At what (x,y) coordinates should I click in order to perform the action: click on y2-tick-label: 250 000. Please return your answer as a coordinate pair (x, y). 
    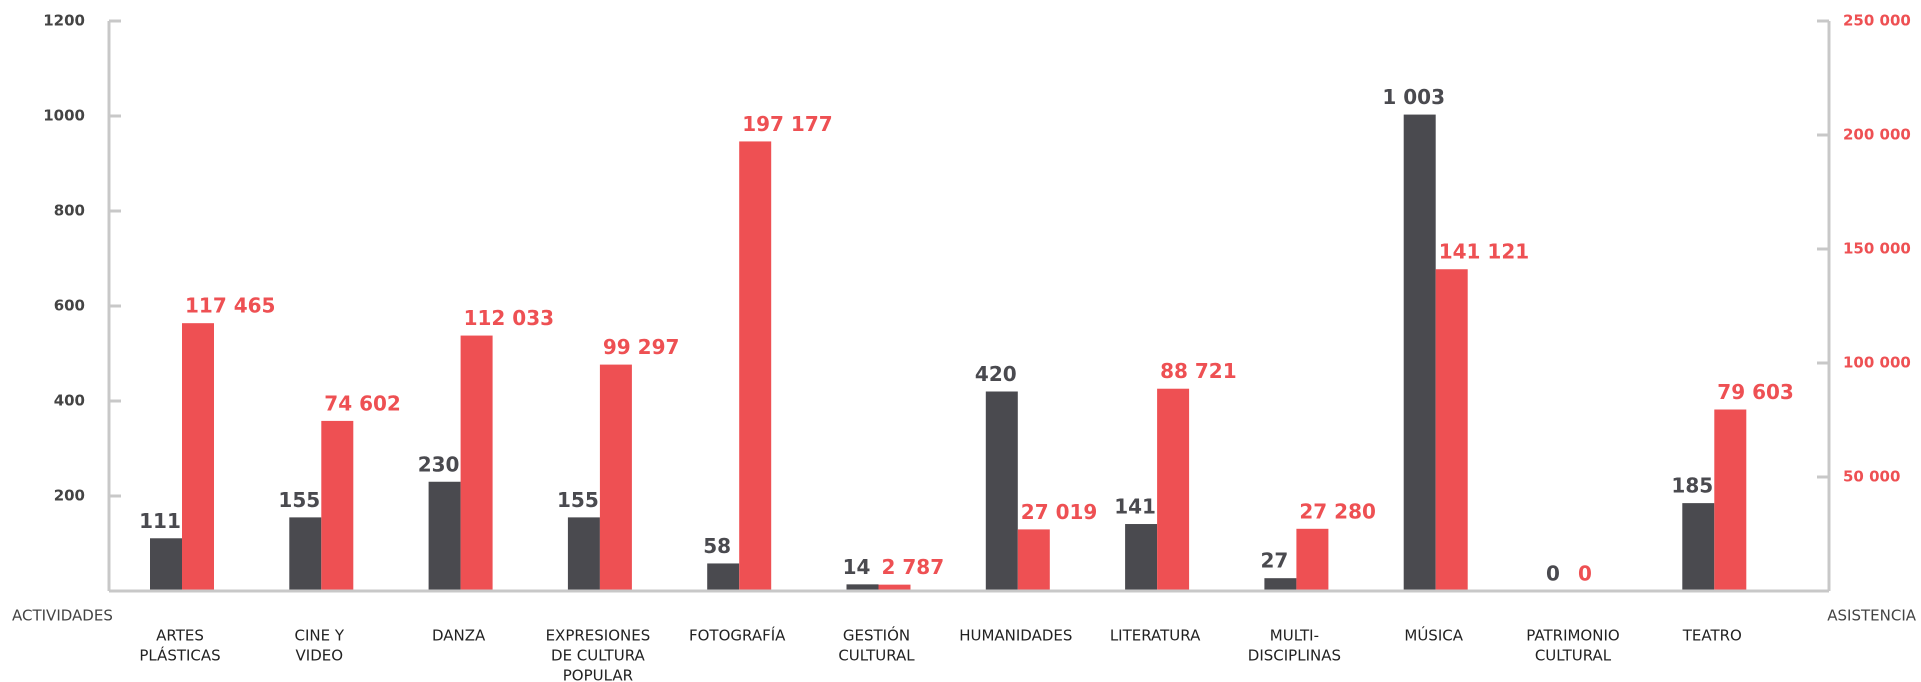
    Looking at the image, I should click on (1877, 21).